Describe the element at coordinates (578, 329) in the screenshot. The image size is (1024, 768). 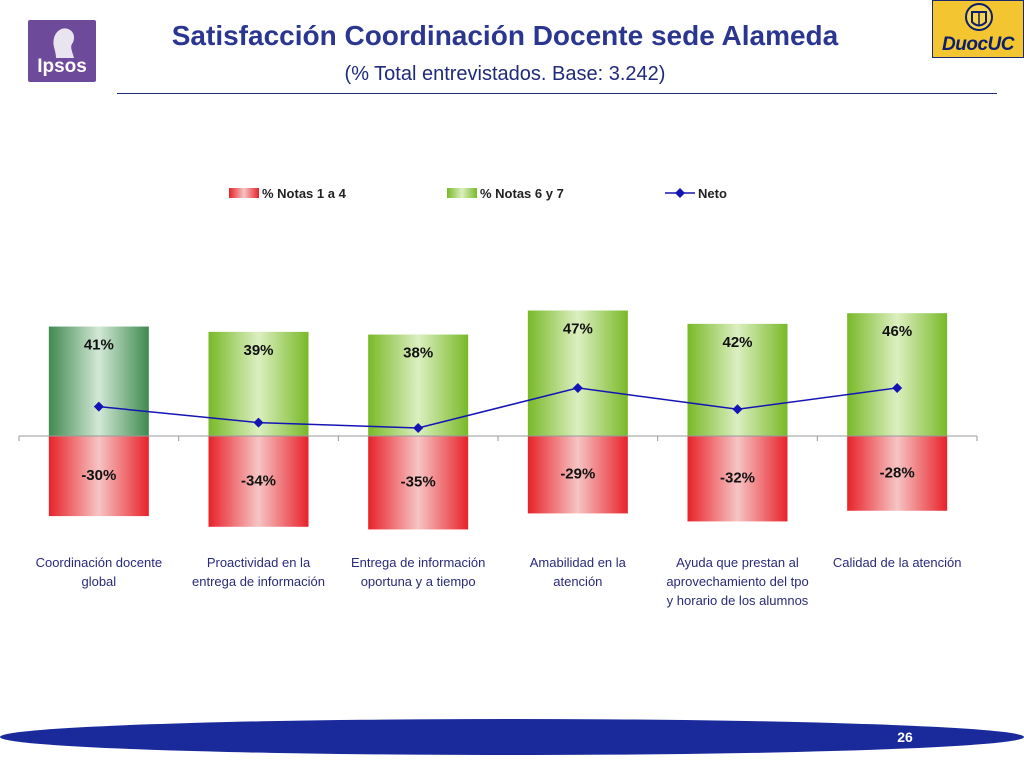
I see `data-label-positive: 47%` at that location.